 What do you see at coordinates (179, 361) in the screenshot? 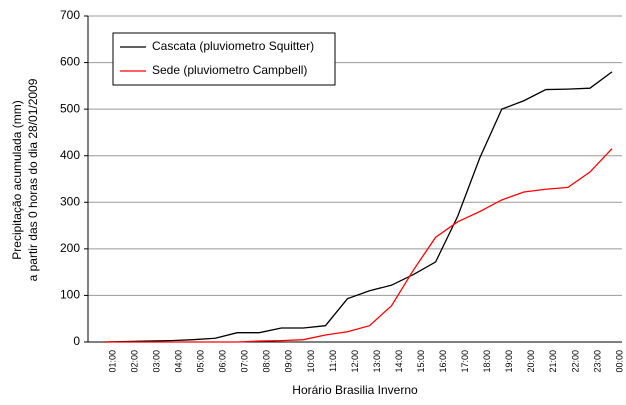
I see `x-tick-label: 04:00` at bounding box center [179, 361].